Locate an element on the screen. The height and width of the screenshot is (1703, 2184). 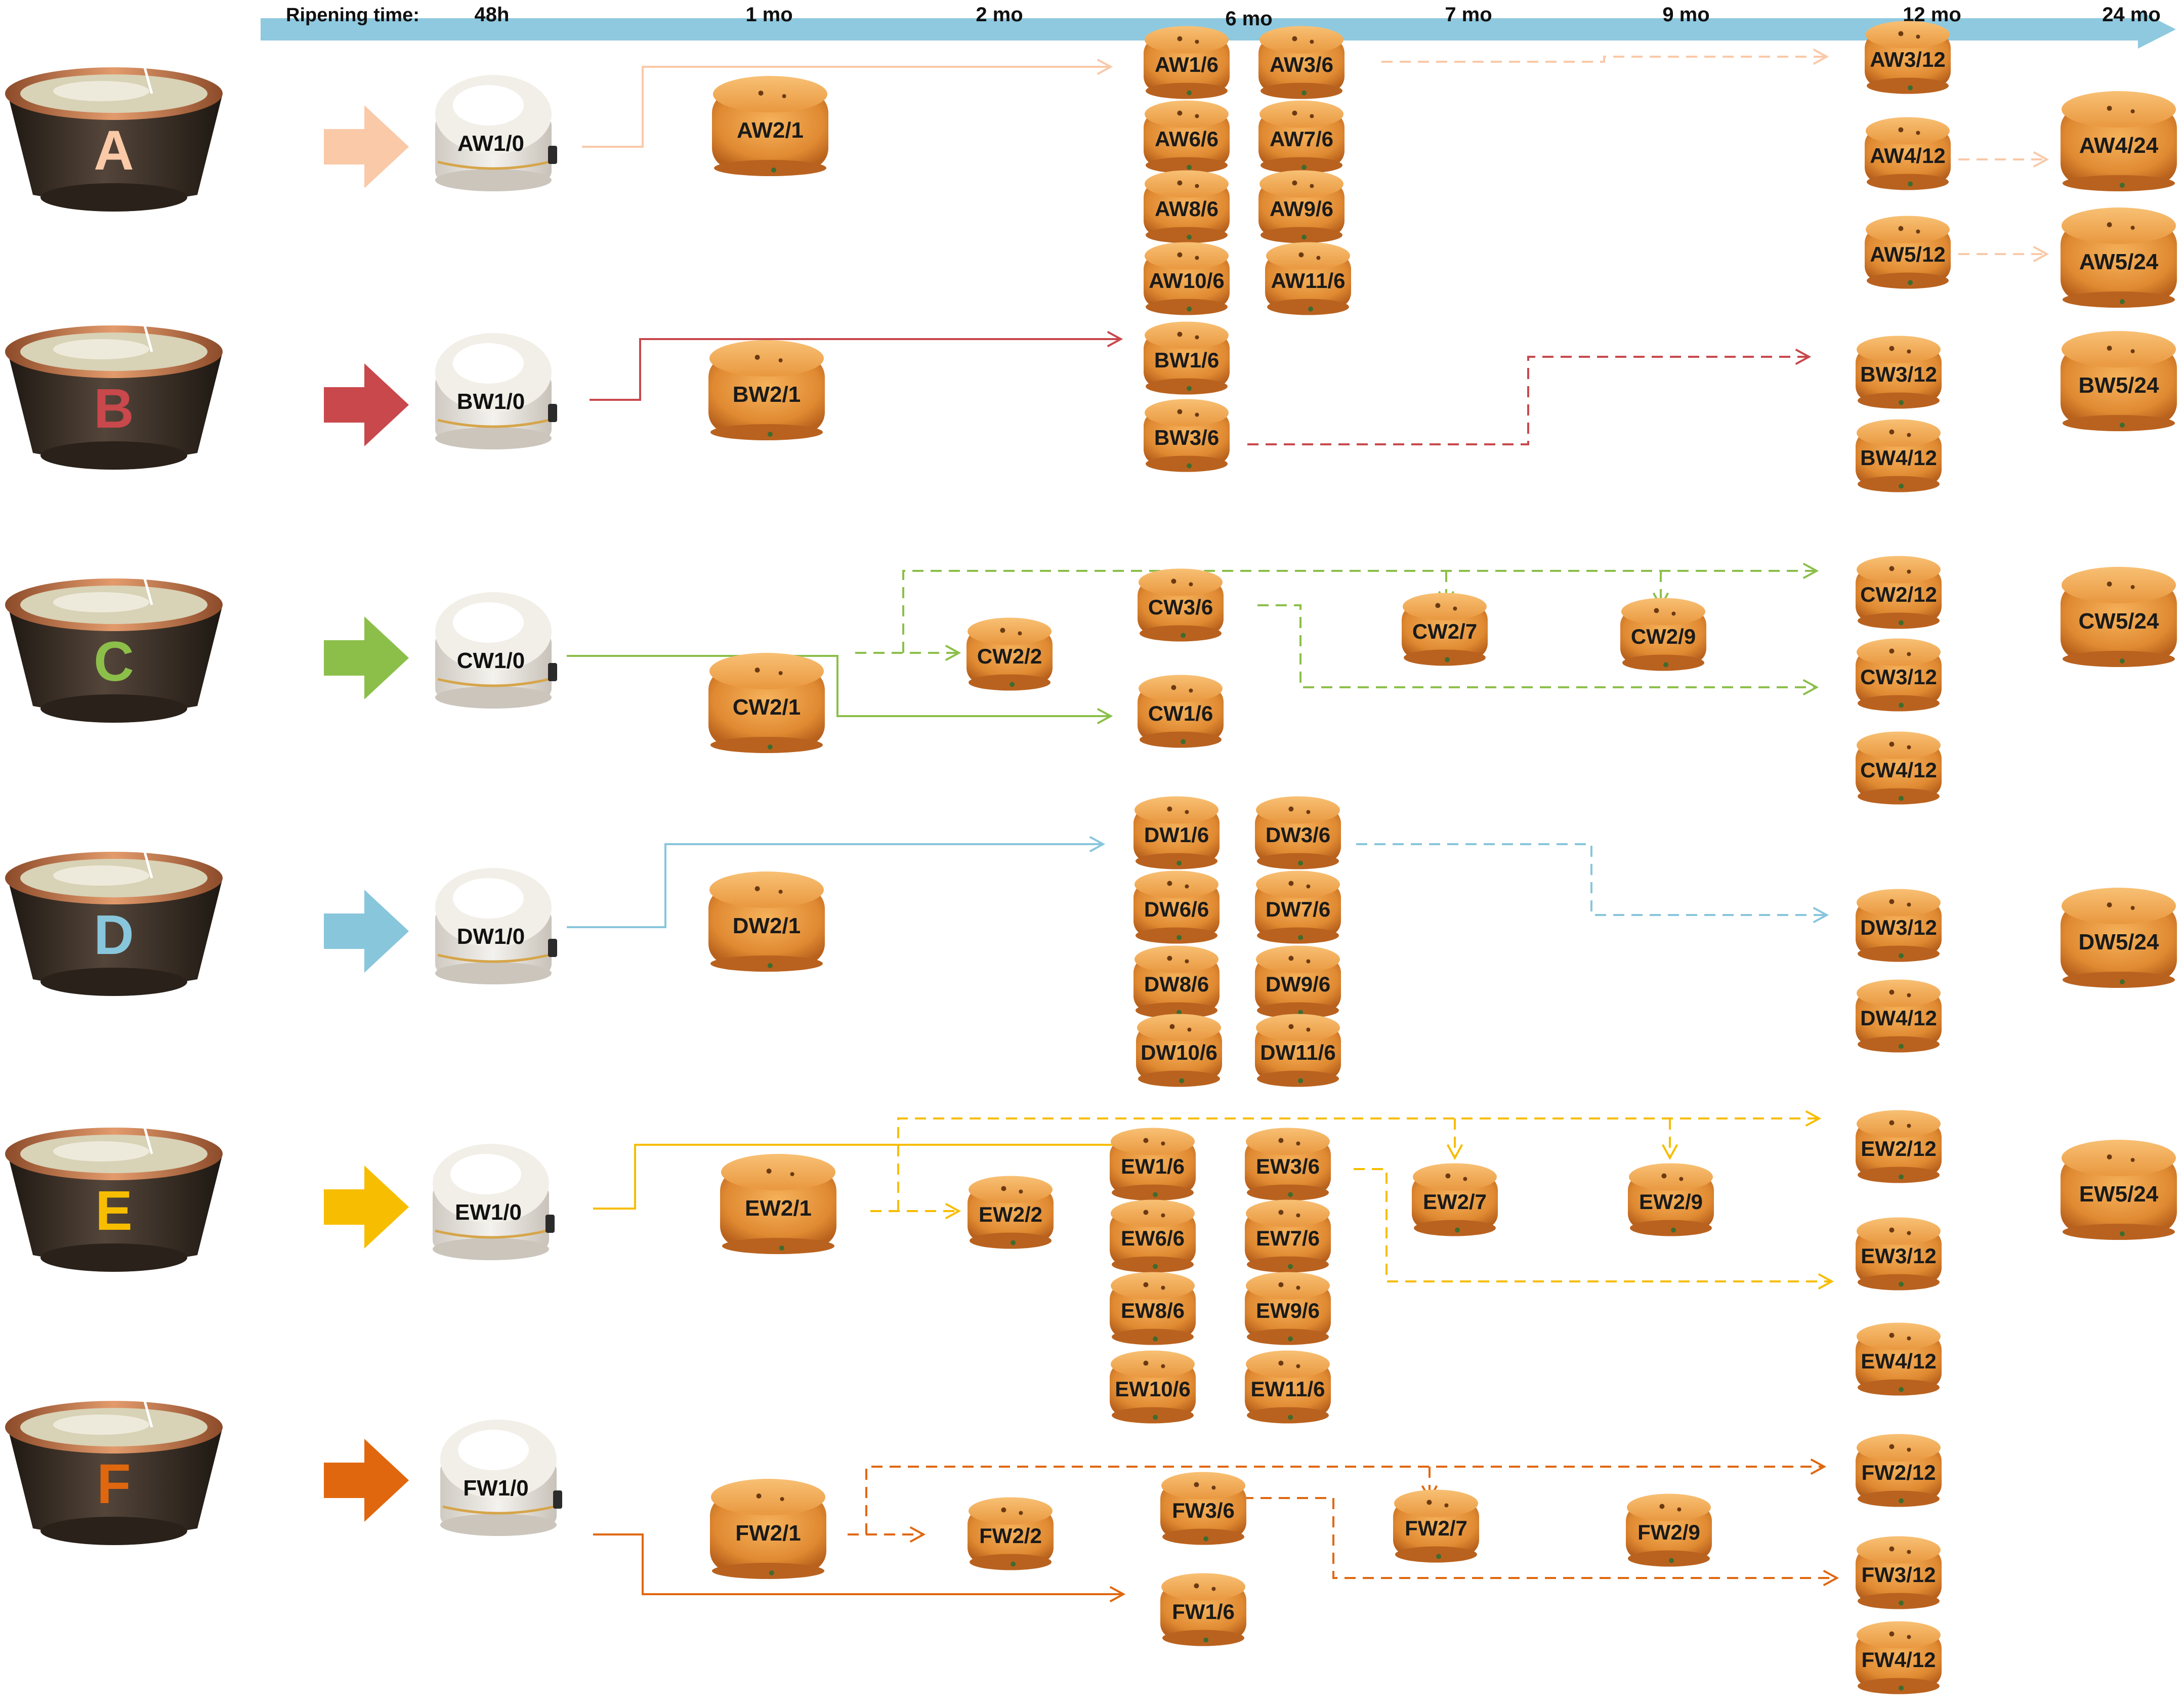
timeline-label: Ripening time: is located at coordinates (352, 15).